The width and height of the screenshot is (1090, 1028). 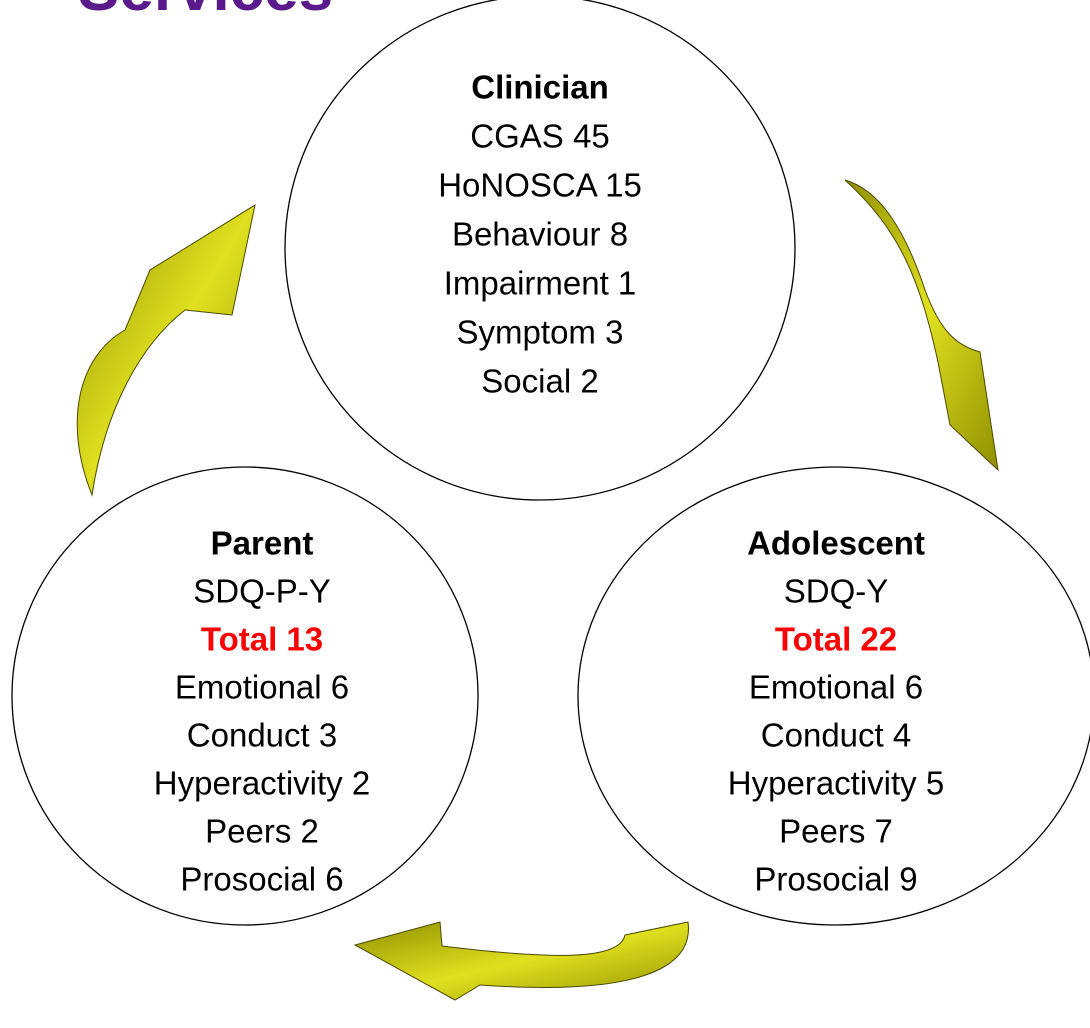 I want to click on total: Total 22, so click(x=836, y=639).